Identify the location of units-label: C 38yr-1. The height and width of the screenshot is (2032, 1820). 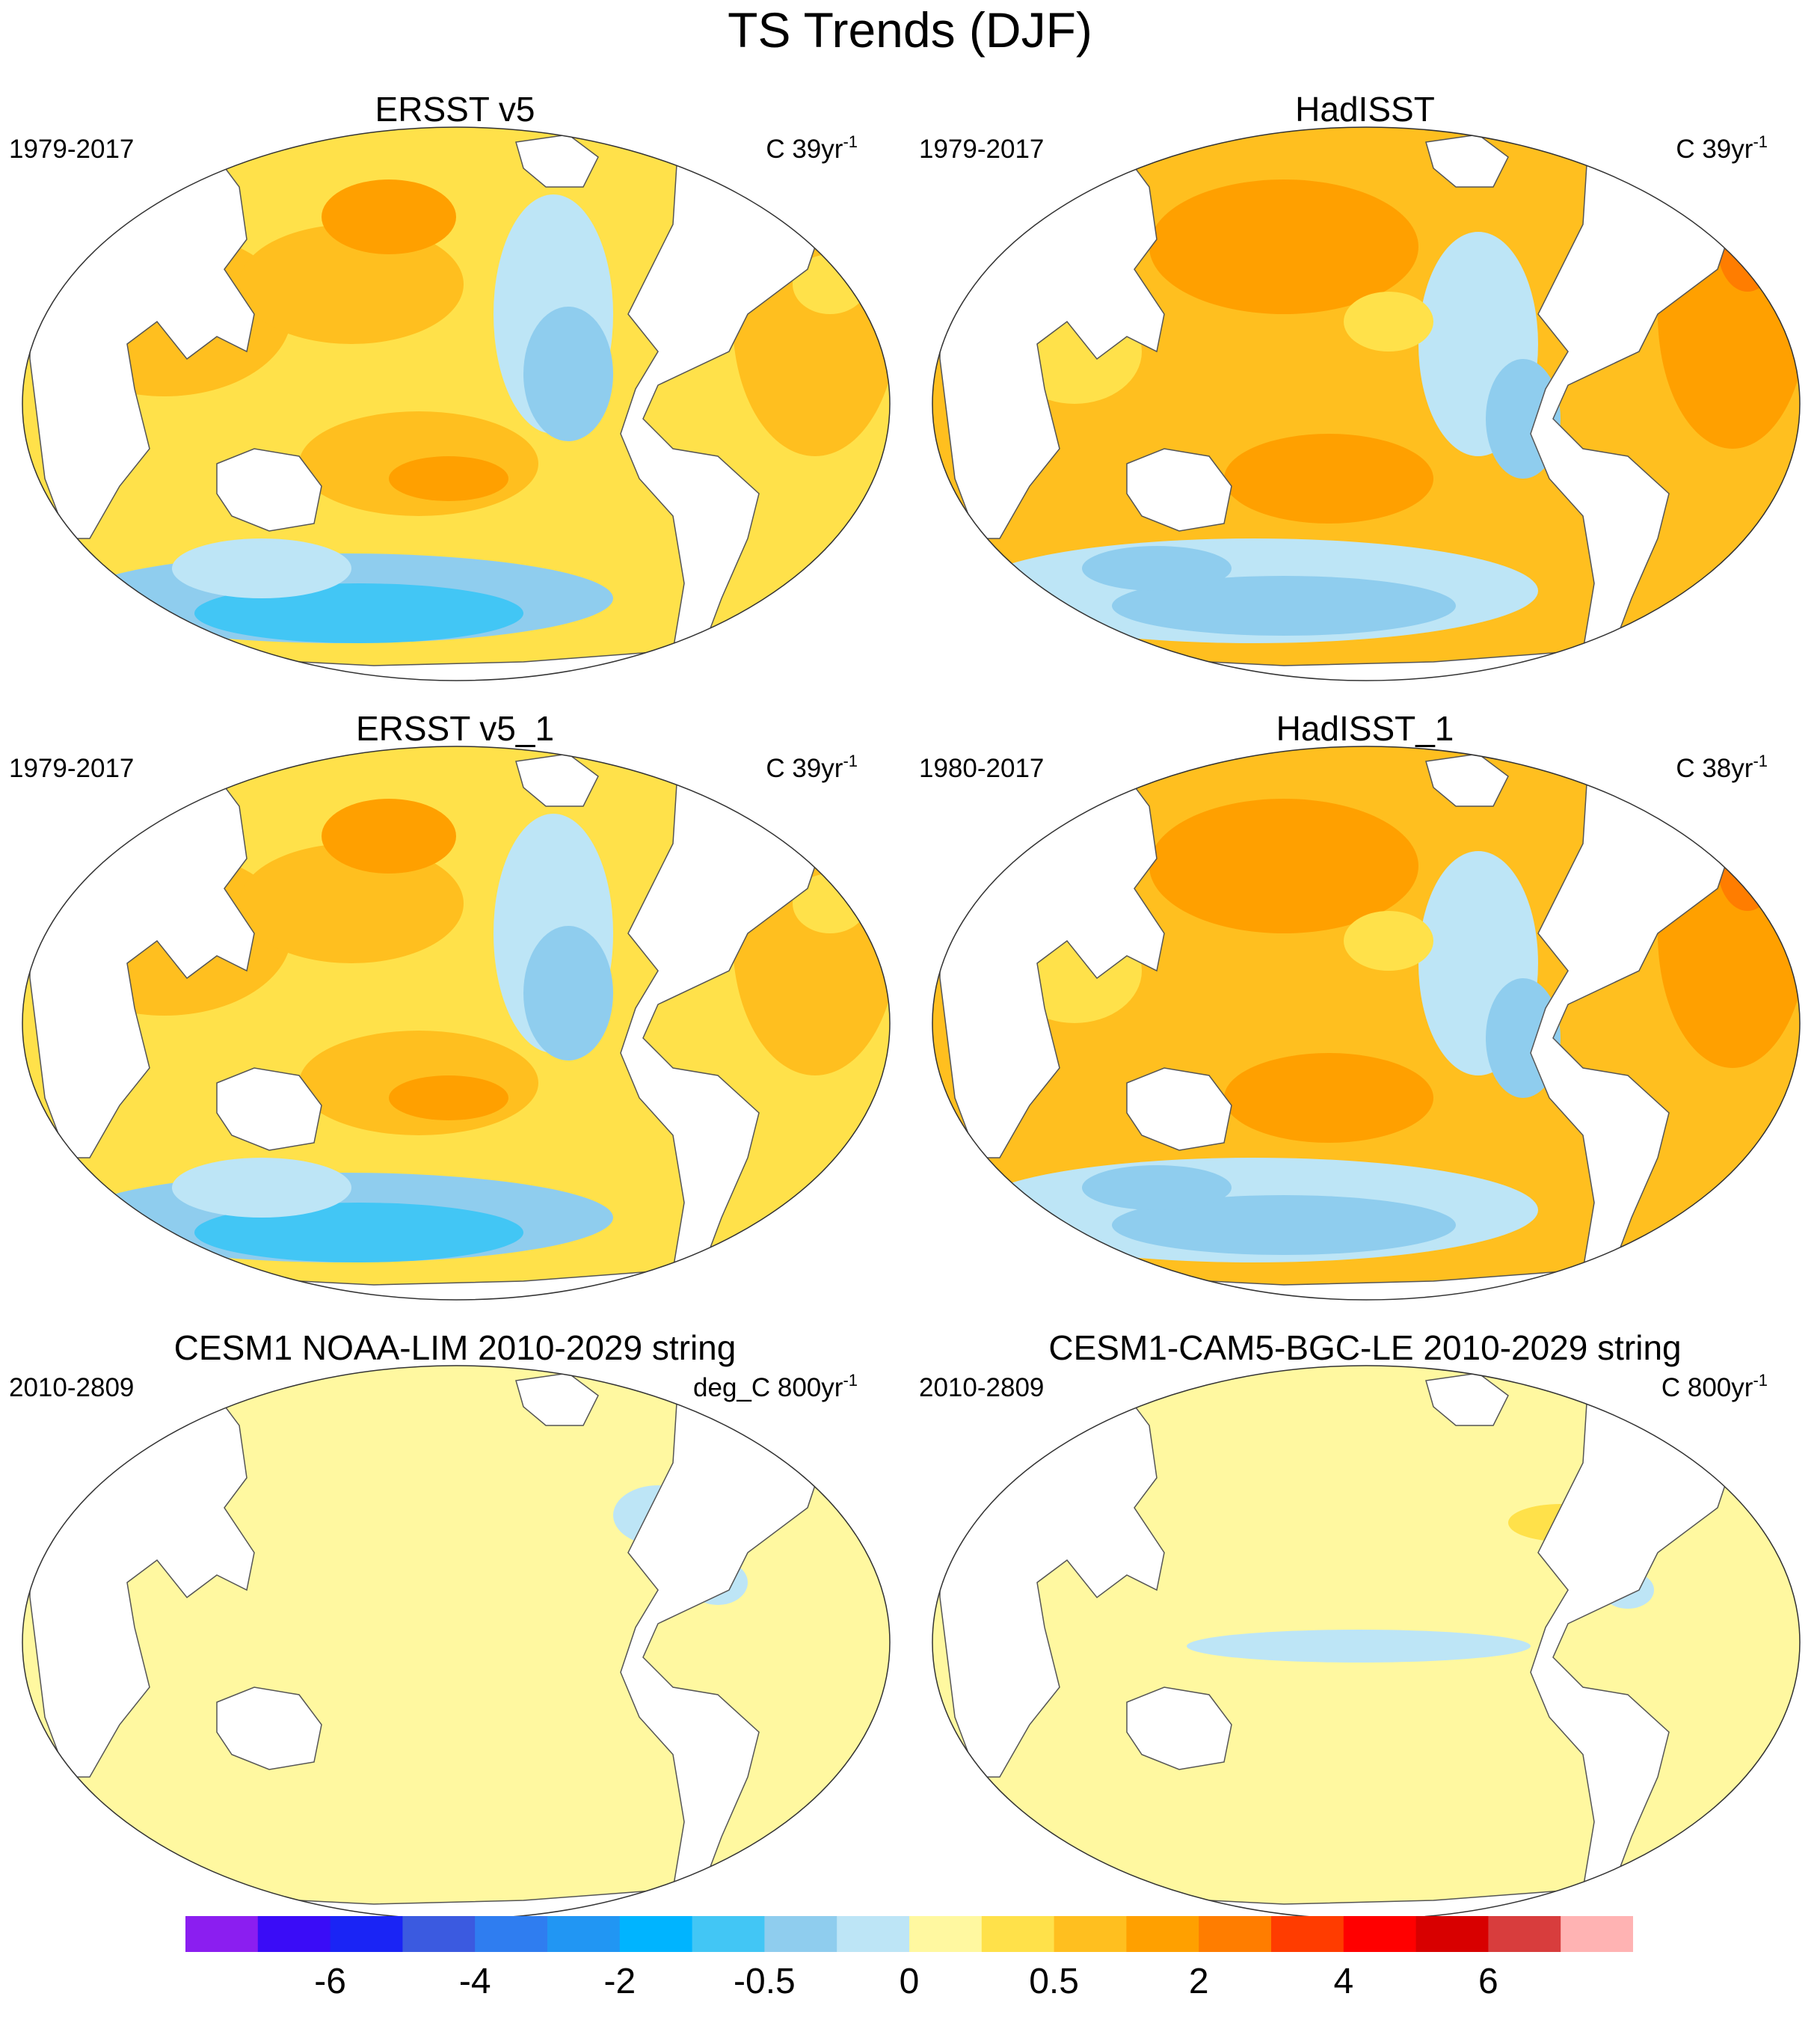
(1722, 767).